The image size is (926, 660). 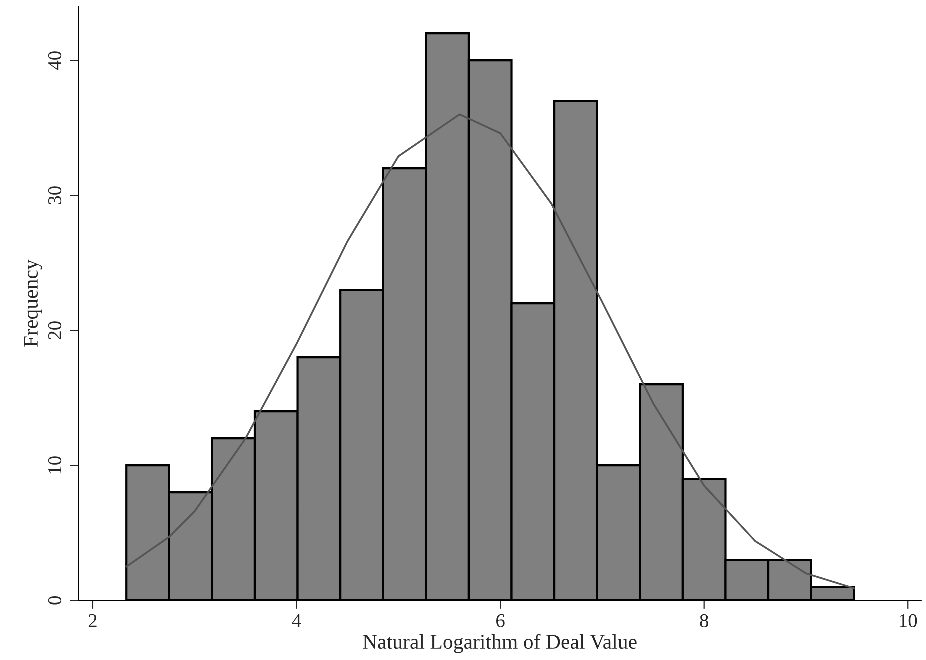 I want to click on y-axis-title: Frequency, so click(x=33, y=303).